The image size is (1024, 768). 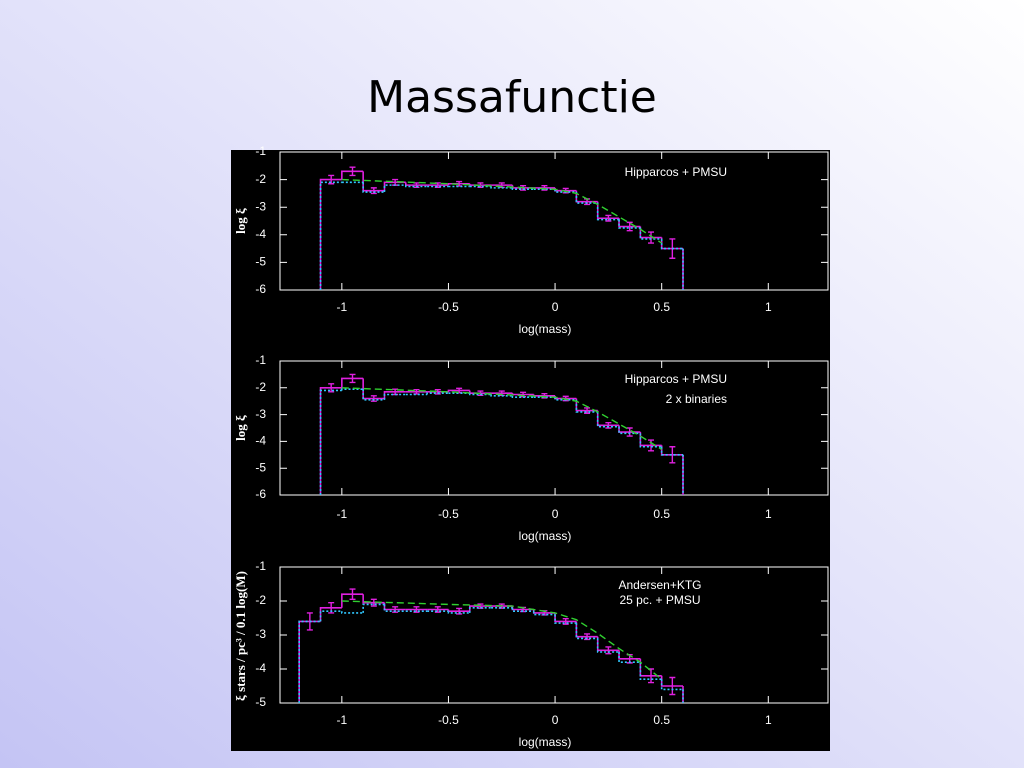 I want to click on slide-title: Massafunctie, so click(x=512, y=97).